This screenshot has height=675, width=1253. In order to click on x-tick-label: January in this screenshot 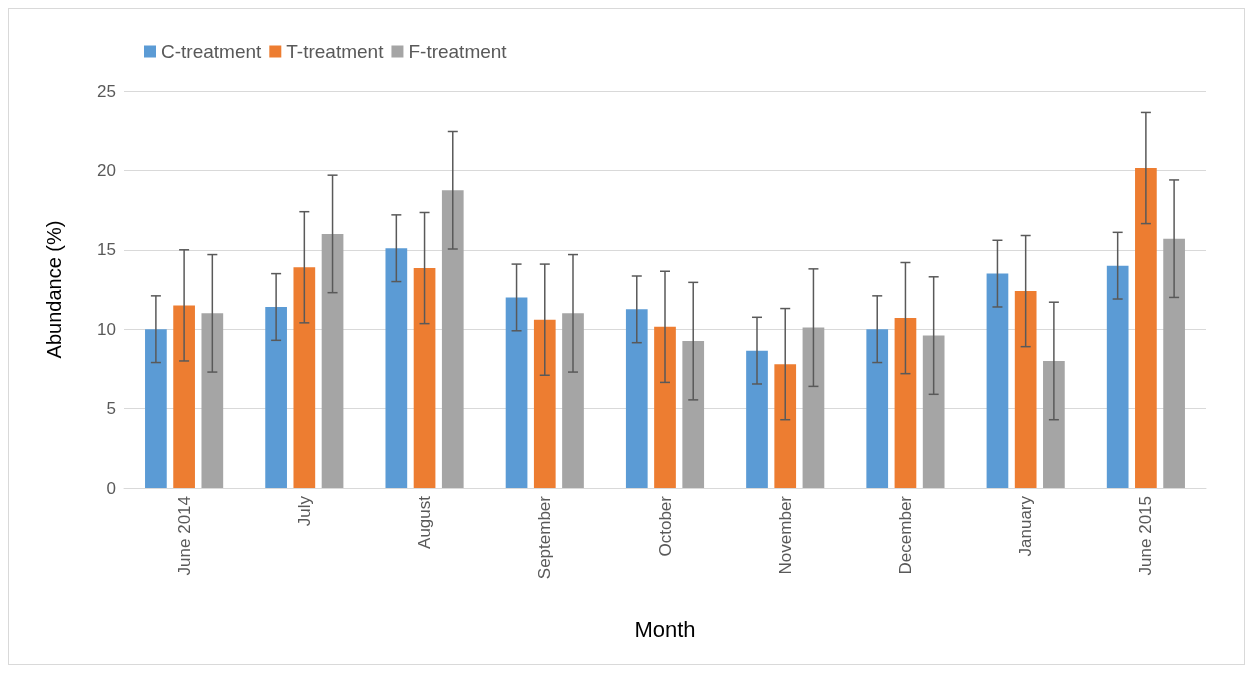, I will do `click(1026, 526)`.